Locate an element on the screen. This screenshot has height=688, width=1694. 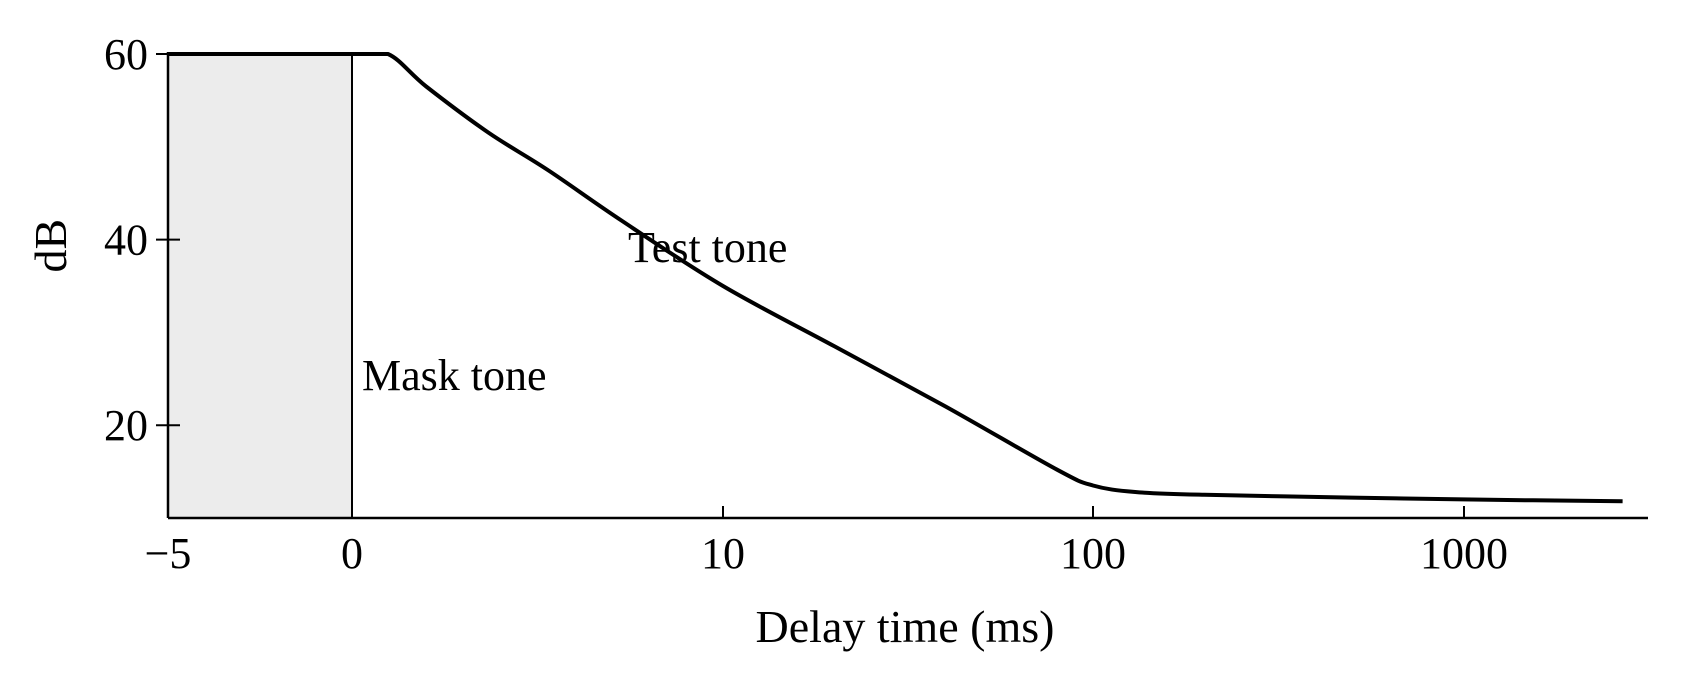
y-tick-label: 20 is located at coordinates (126, 425).